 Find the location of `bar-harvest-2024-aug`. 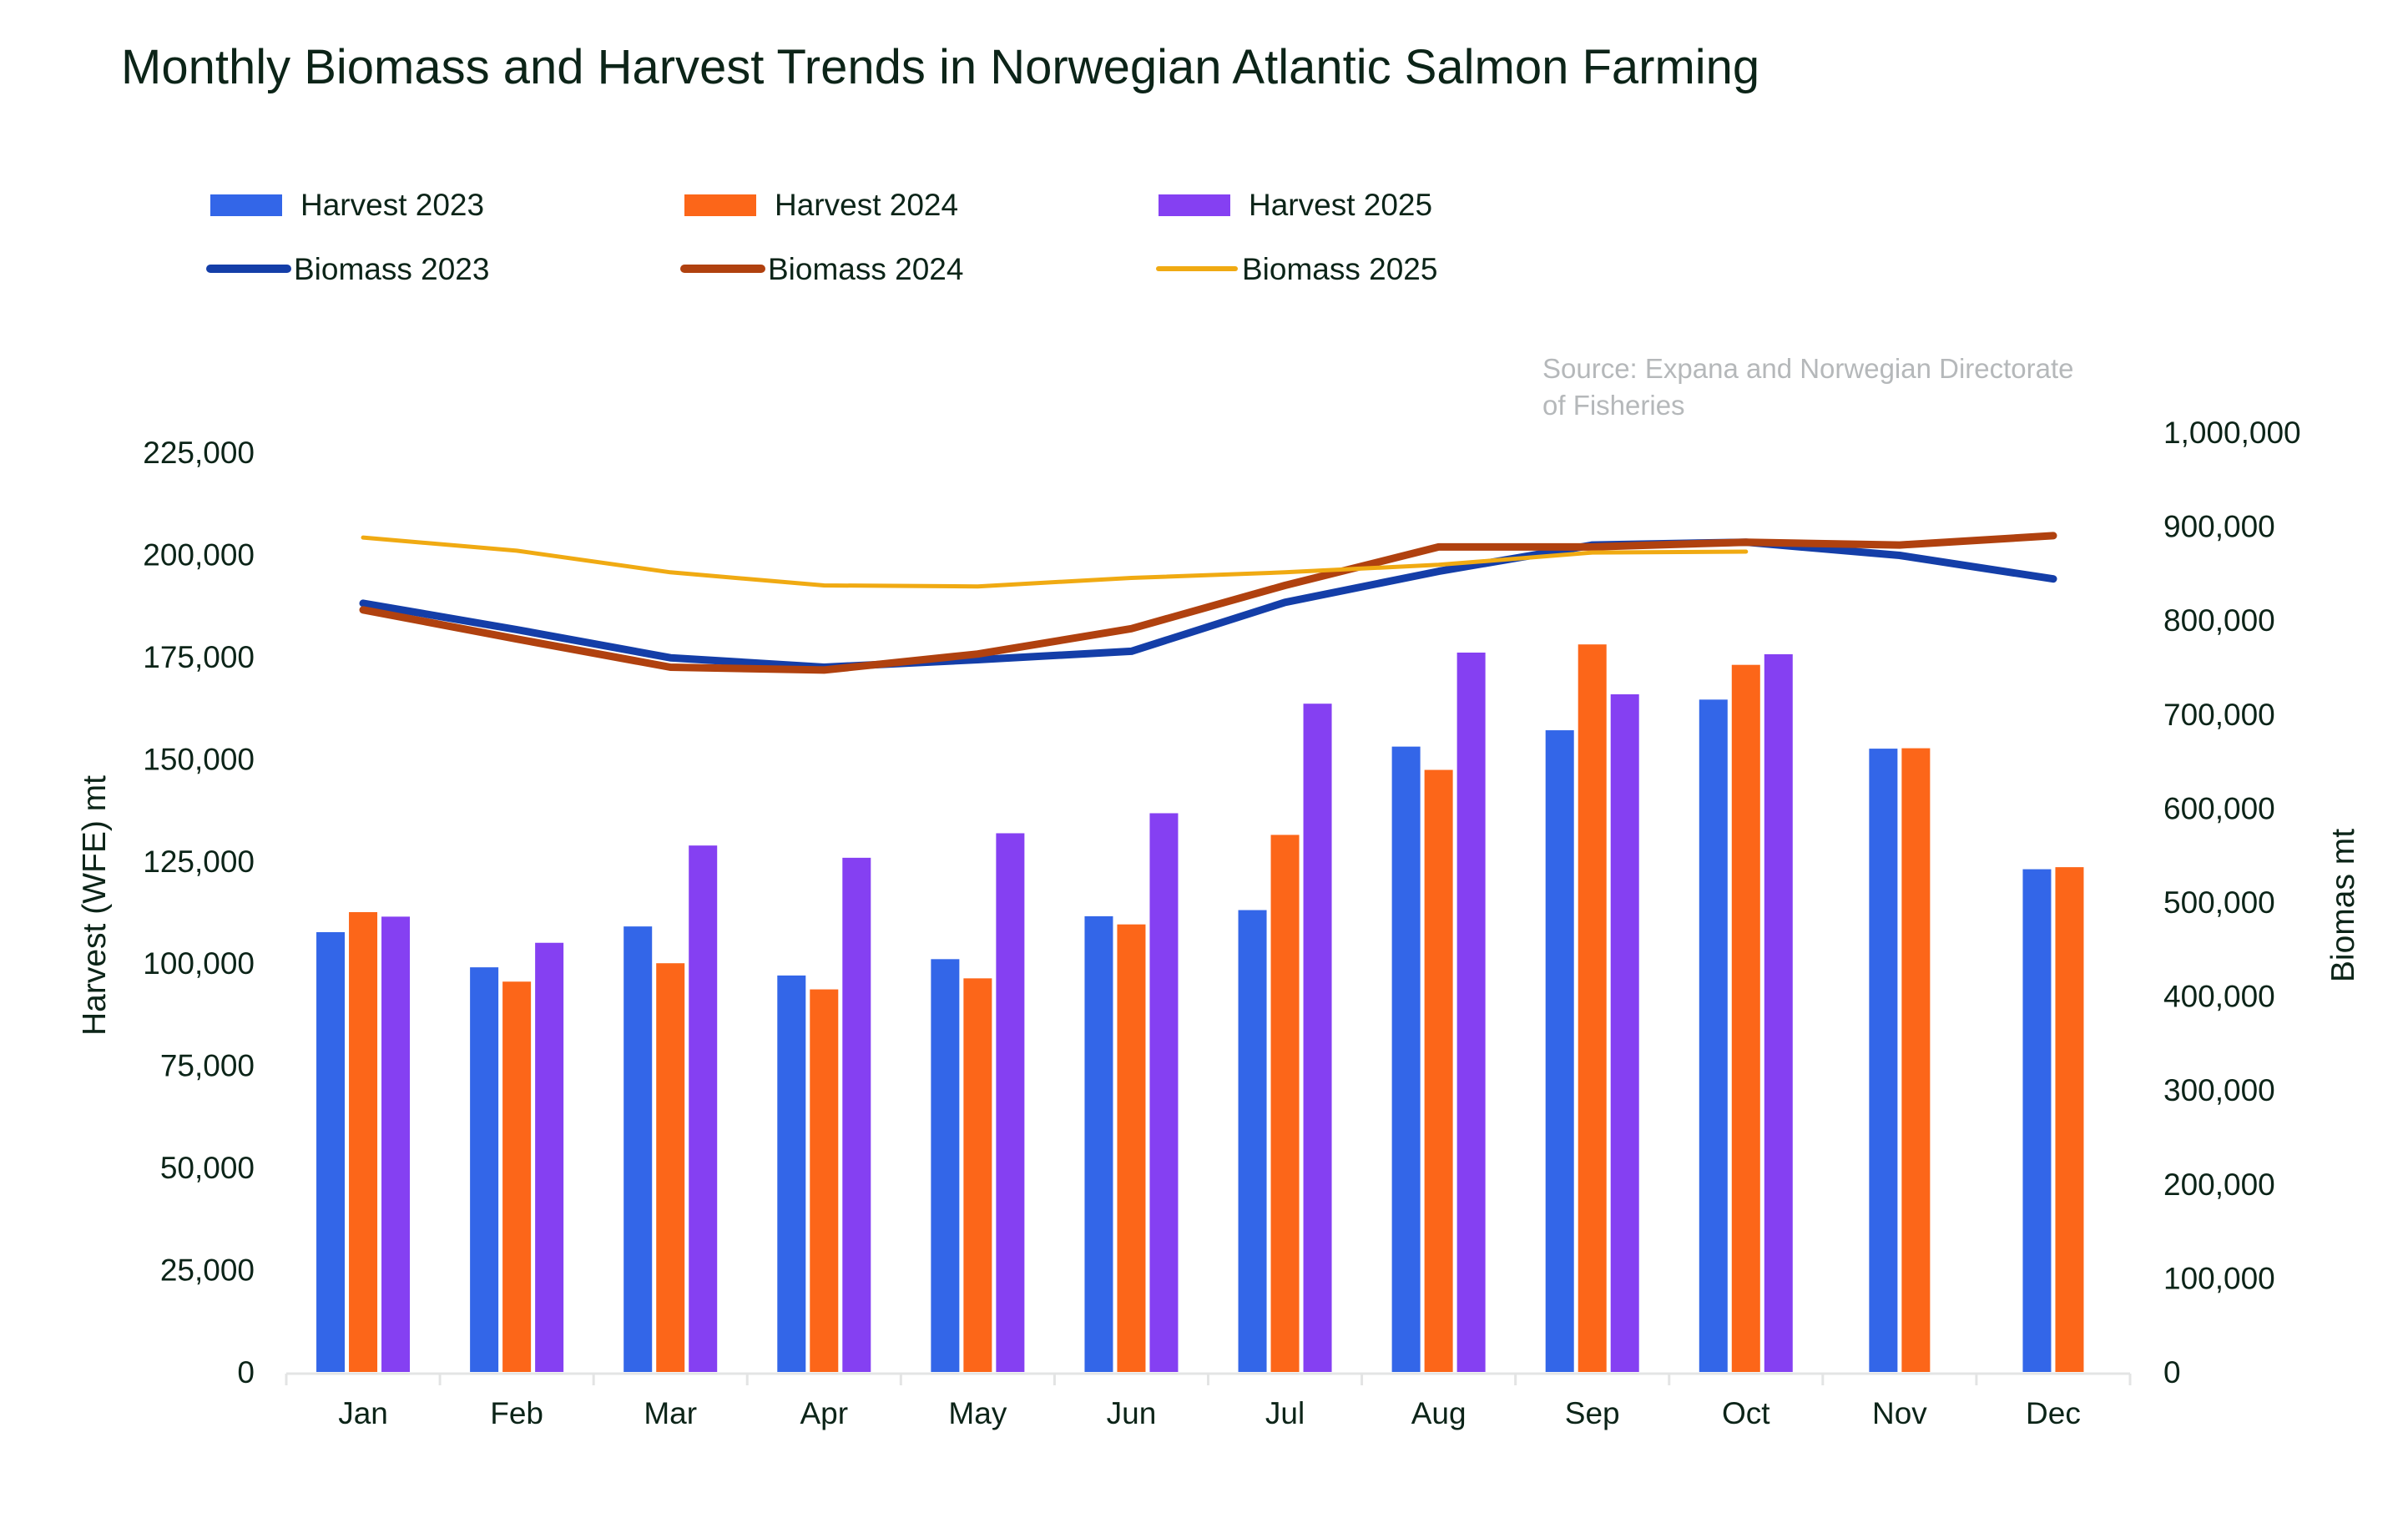

bar-harvest-2024-aug is located at coordinates (1438, 1070).